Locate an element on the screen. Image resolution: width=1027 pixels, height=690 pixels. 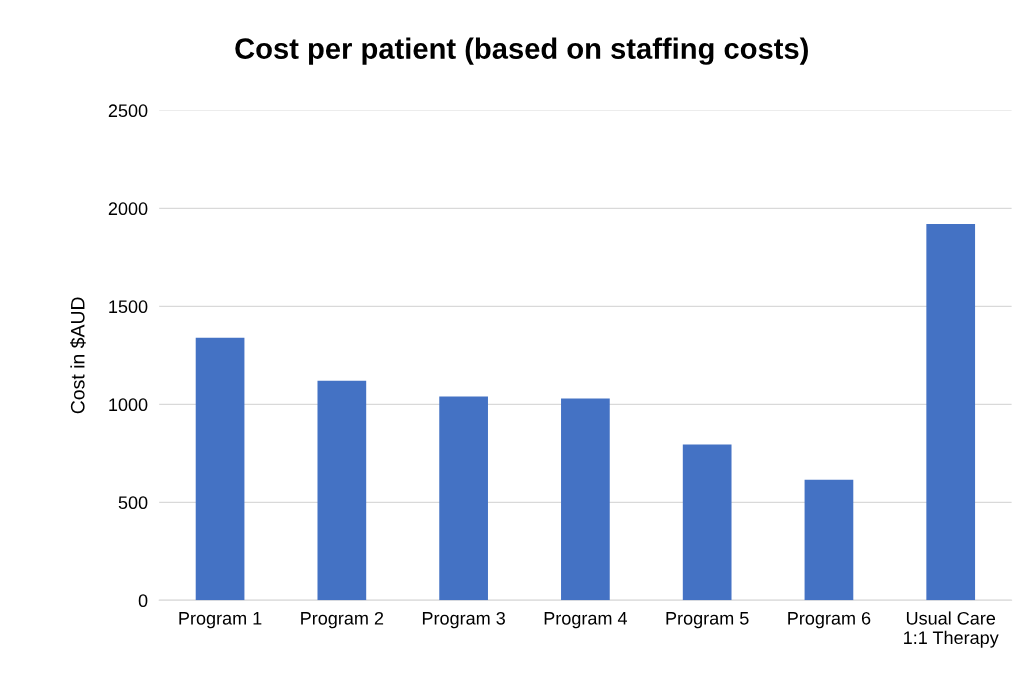
y-tick-label: 1000 is located at coordinates (128, 405).